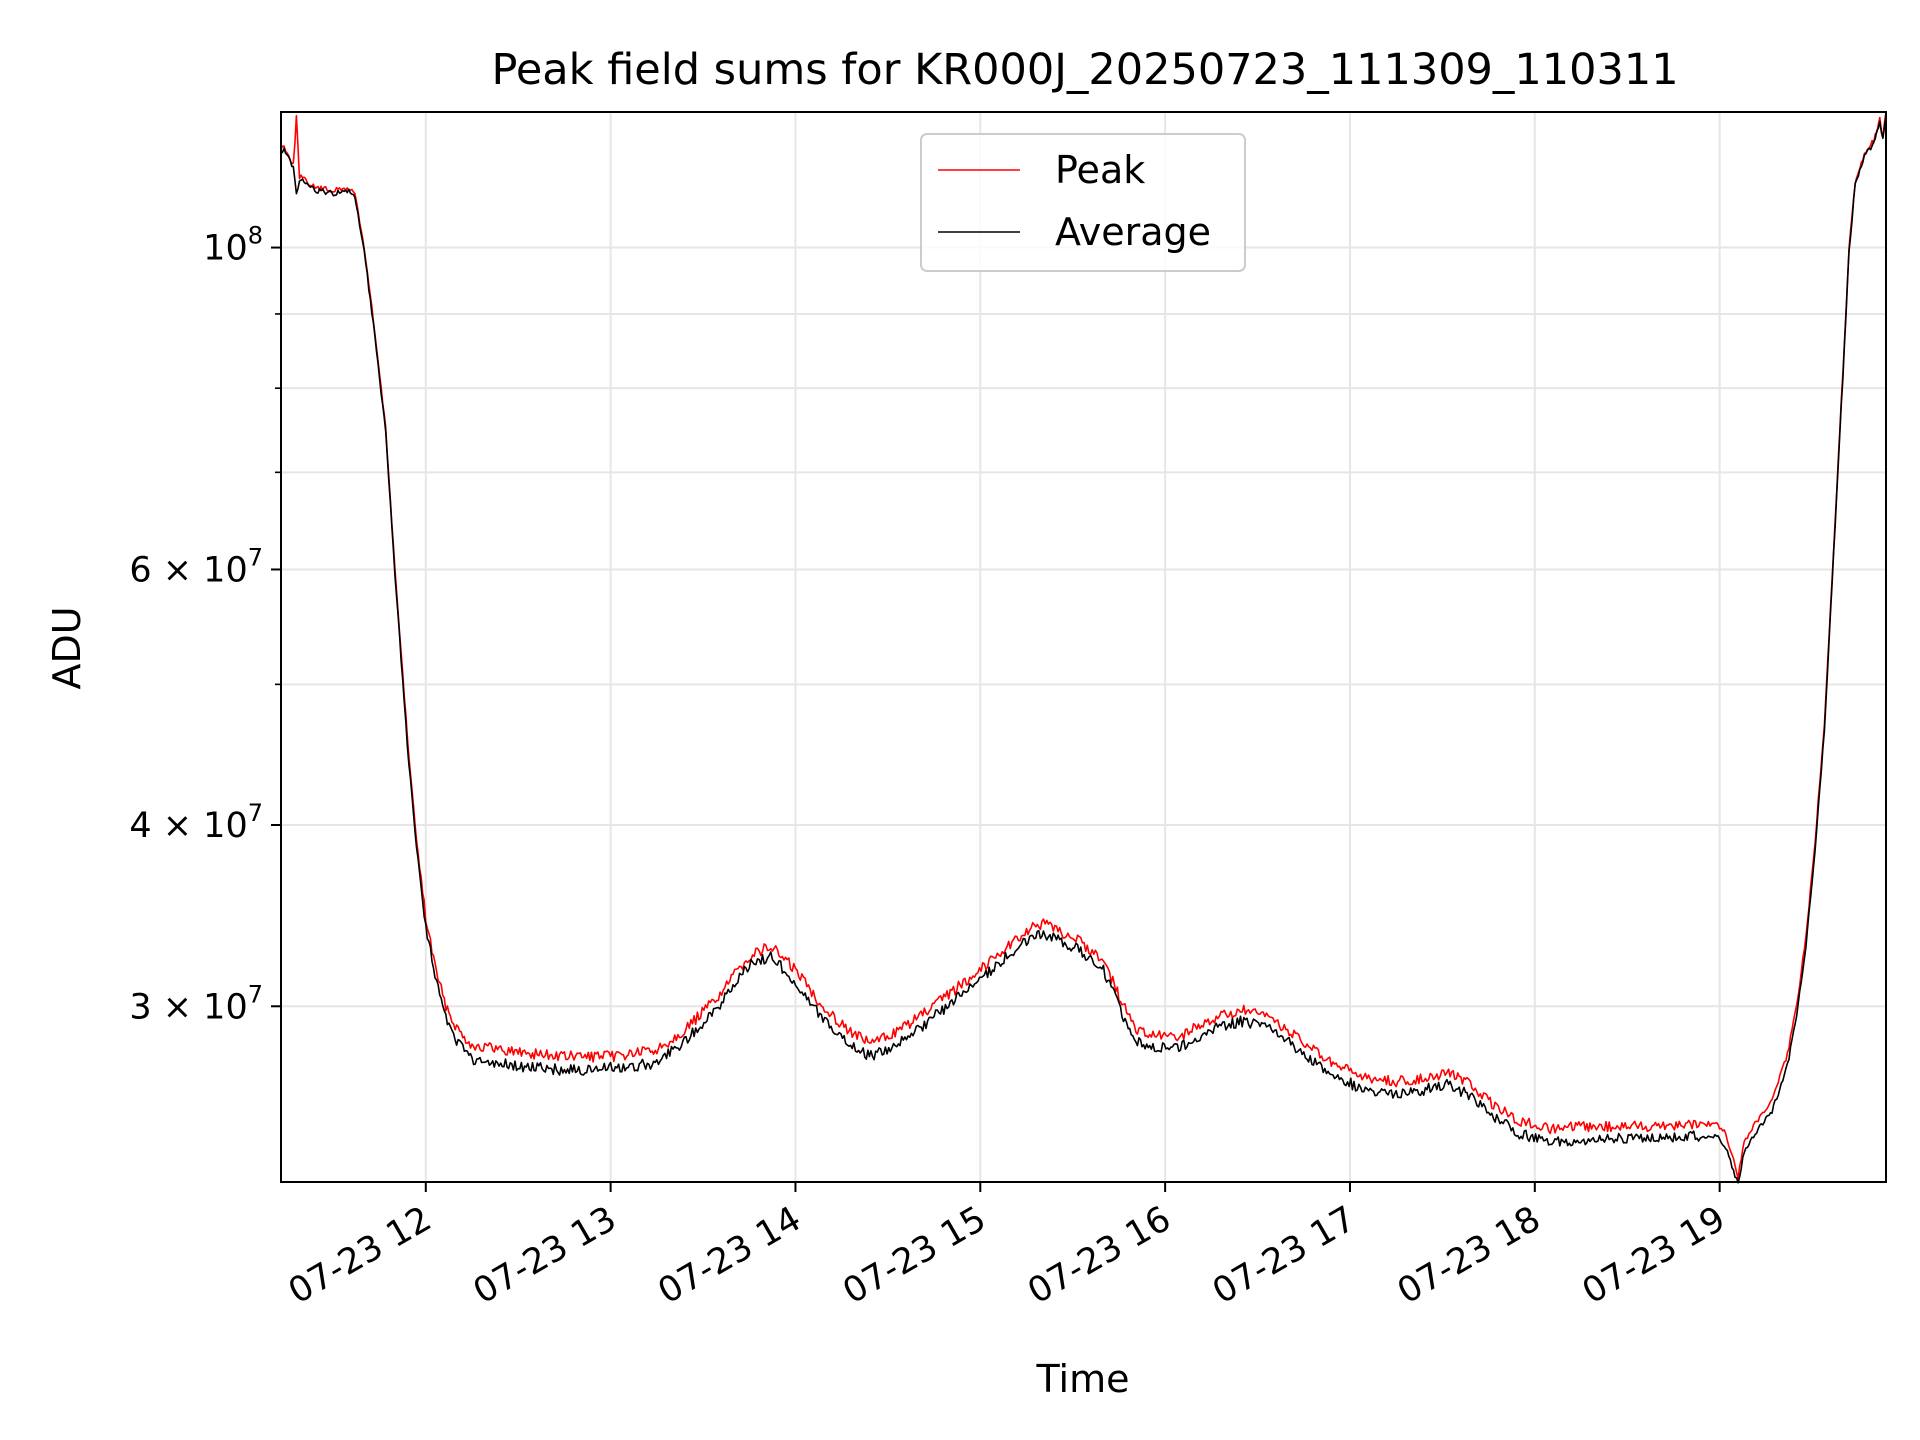 The width and height of the screenshot is (1920, 1440). I want to click on legend-box, so click(1083, 202).